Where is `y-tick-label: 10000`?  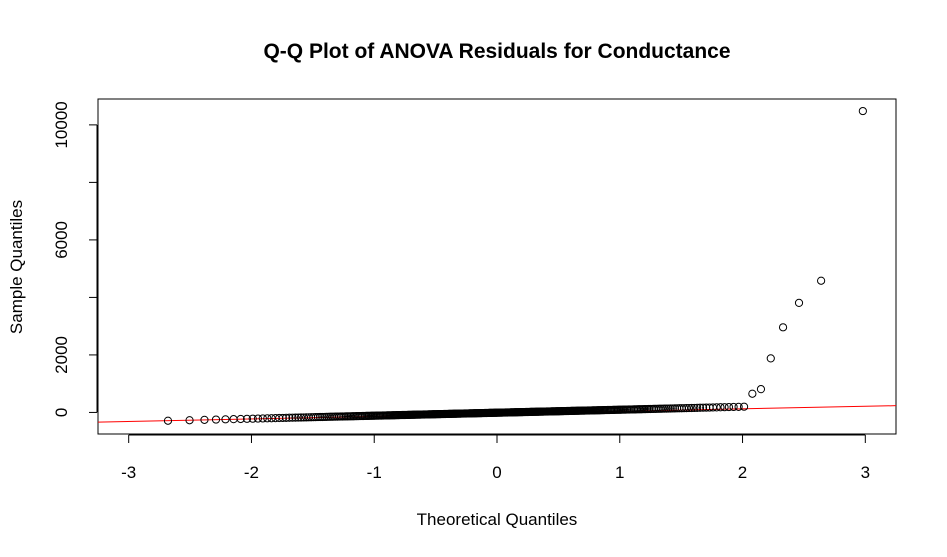
y-tick-label: 10000 is located at coordinates (61, 124).